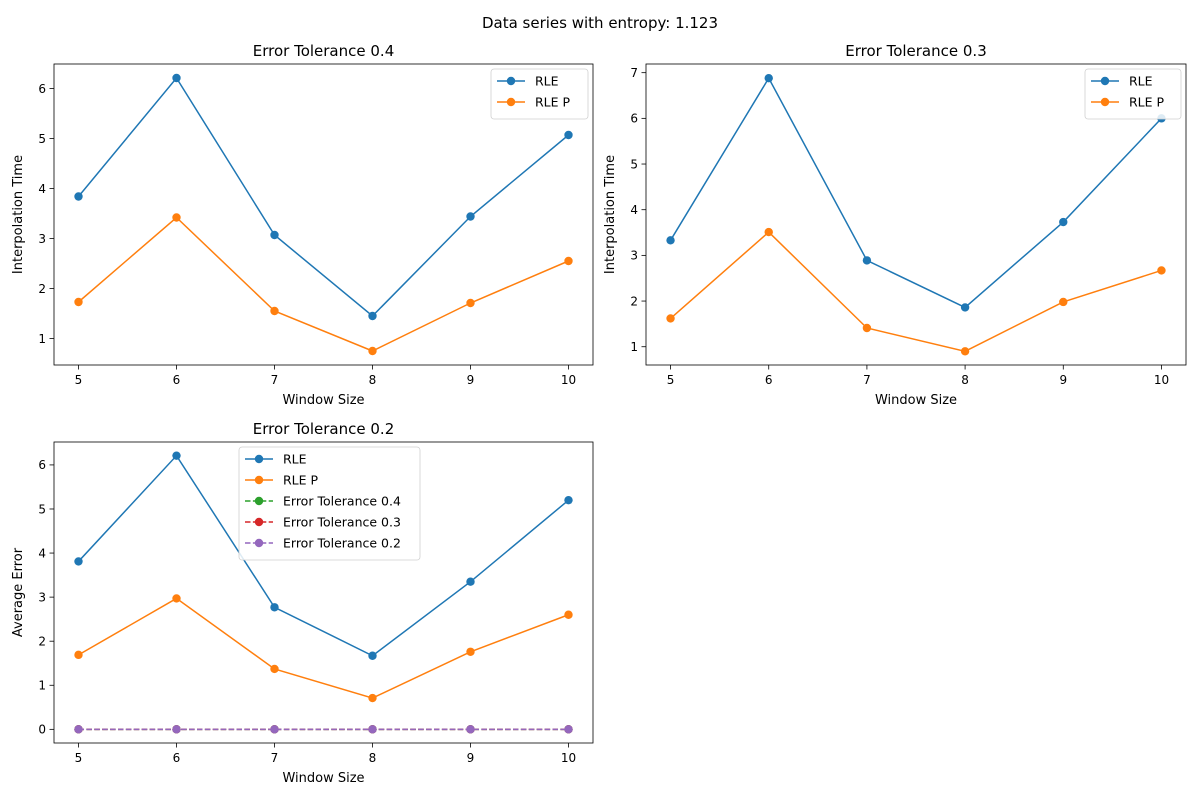 The width and height of the screenshot is (1200, 800). Describe the element at coordinates (634, 164) in the screenshot. I see `y-tick-label: 5` at that location.